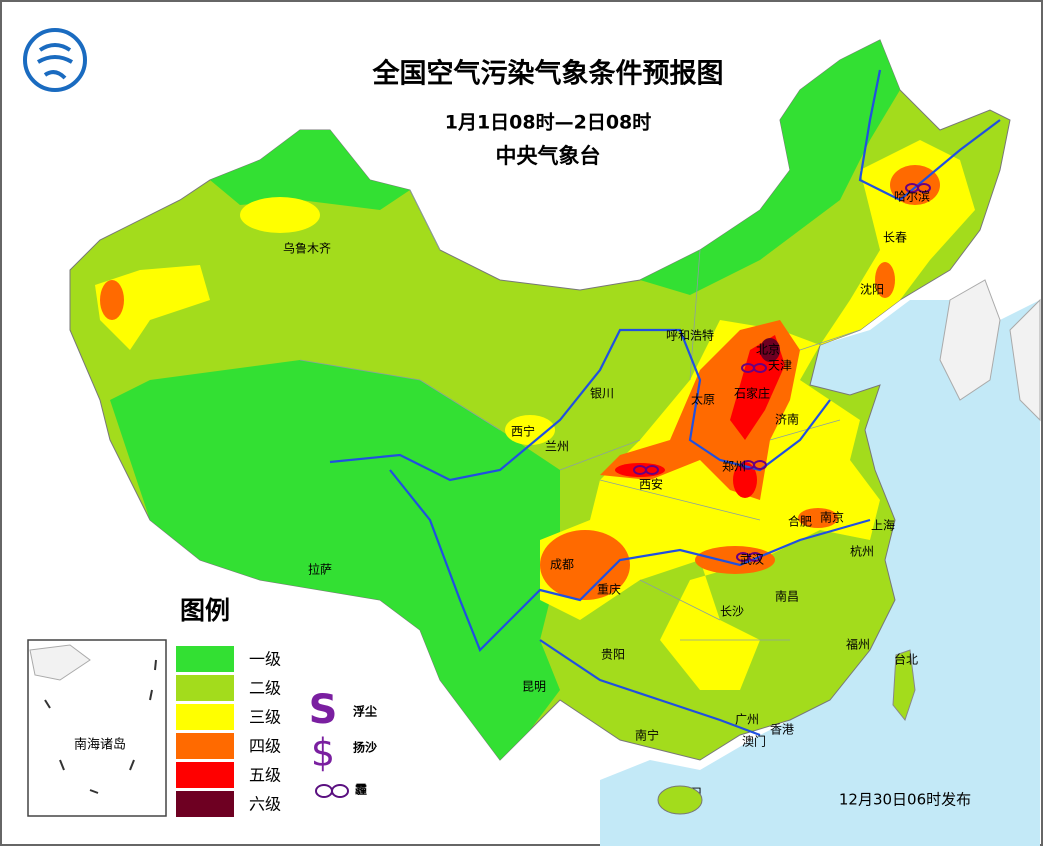 Image resolution: width=1043 pixels, height=846 pixels. Describe the element at coordinates (323, 710) in the screenshot. I see `symbol-icon: S` at that location.